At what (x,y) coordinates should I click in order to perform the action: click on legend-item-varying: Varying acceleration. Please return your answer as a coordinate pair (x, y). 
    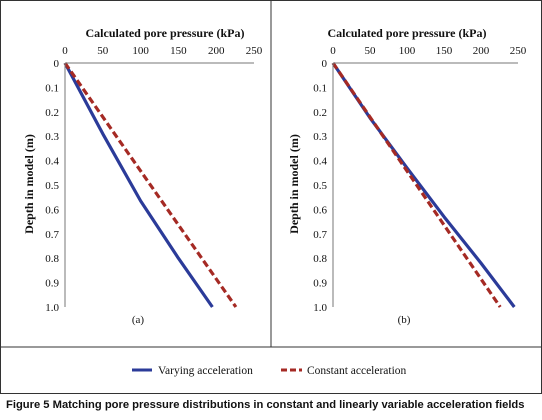
    Looking at the image, I should click on (192, 371).